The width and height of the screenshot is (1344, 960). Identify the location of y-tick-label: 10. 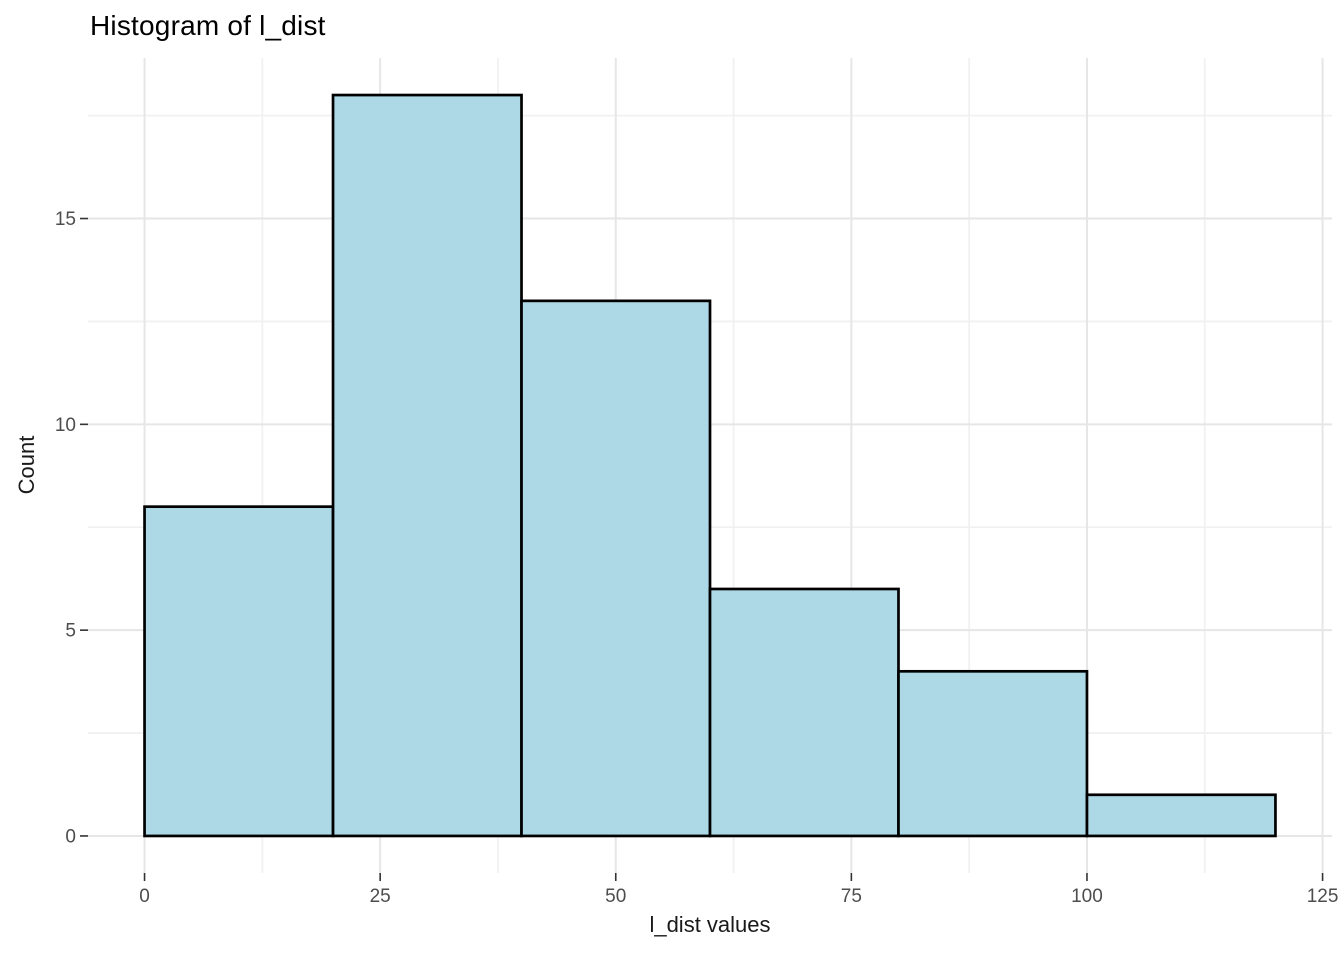
(65, 425).